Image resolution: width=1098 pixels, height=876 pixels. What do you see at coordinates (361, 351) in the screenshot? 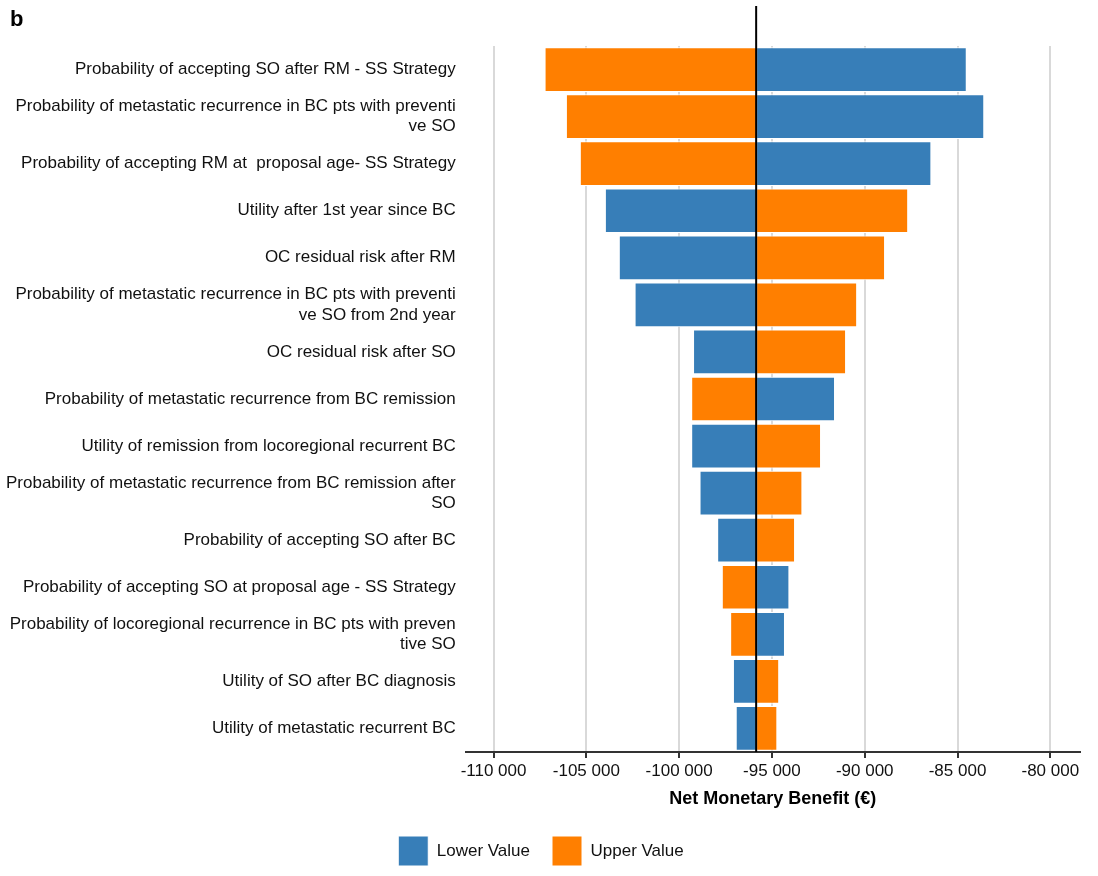
I see `y-tick-label: OC residual risk after SO` at bounding box center [361, 351].